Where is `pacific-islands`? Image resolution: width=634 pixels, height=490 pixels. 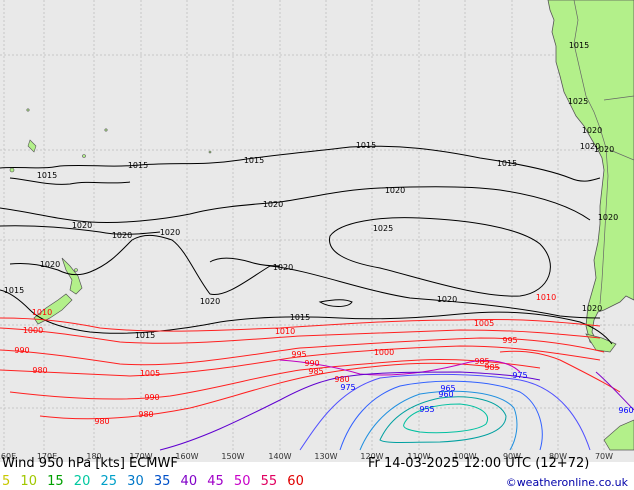 pacific-islands is located at coordinates (110, 190).